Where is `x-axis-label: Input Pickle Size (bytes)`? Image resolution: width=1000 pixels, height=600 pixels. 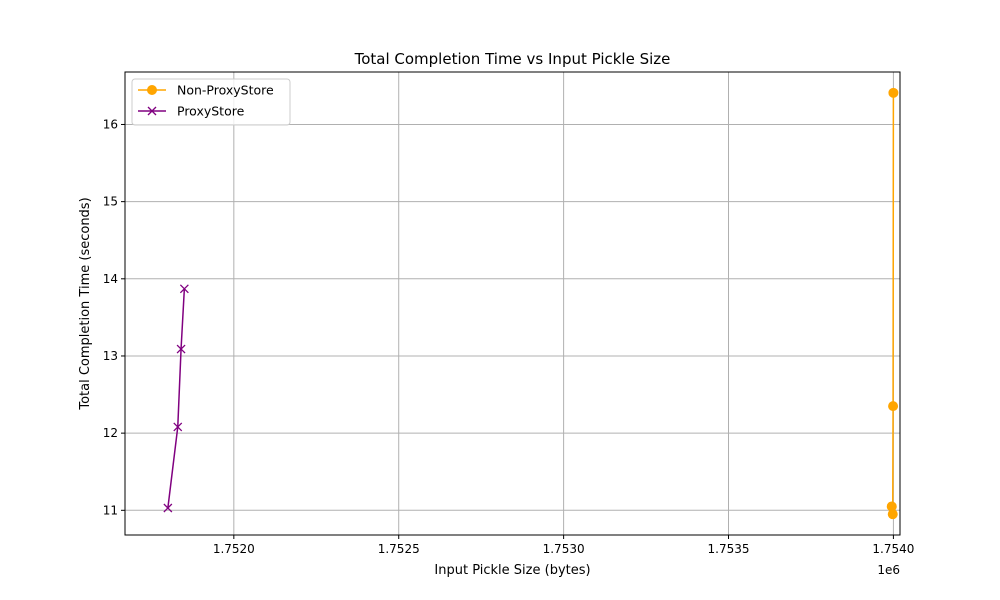
x-axis-label: Input Pickle Size (bytes) is located at coordinates (512, 570).